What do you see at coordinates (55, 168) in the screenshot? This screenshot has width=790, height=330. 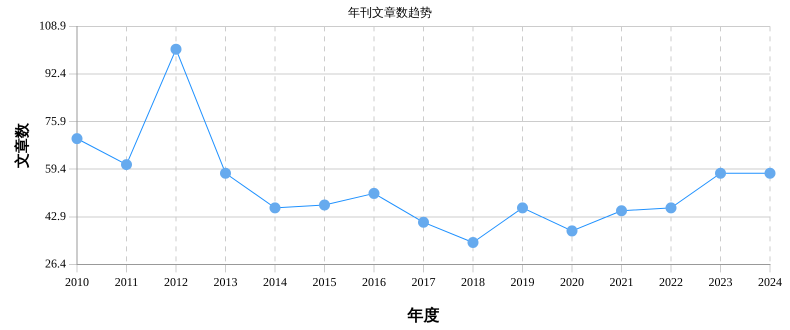 I see `y-tick-label: 59.4` at bounding box center [55, 168].